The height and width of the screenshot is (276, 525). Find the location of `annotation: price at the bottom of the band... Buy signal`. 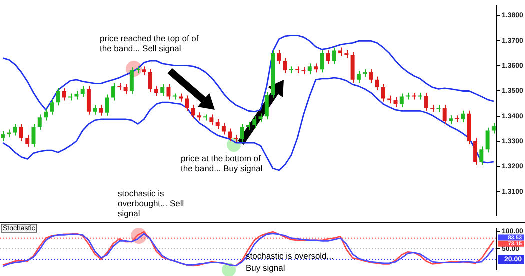

annotation: price at the bottom of the band... Buy signal is located at coordinates (222, 164).